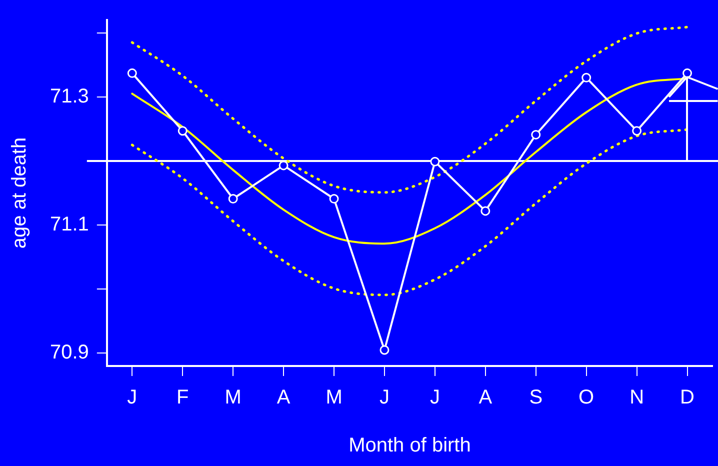 The height and width of the screenshot is (466, 718). Describe the element at coordinates (69, 353) in the screenshot. I see `y-tick-label: 70.9` at that location.